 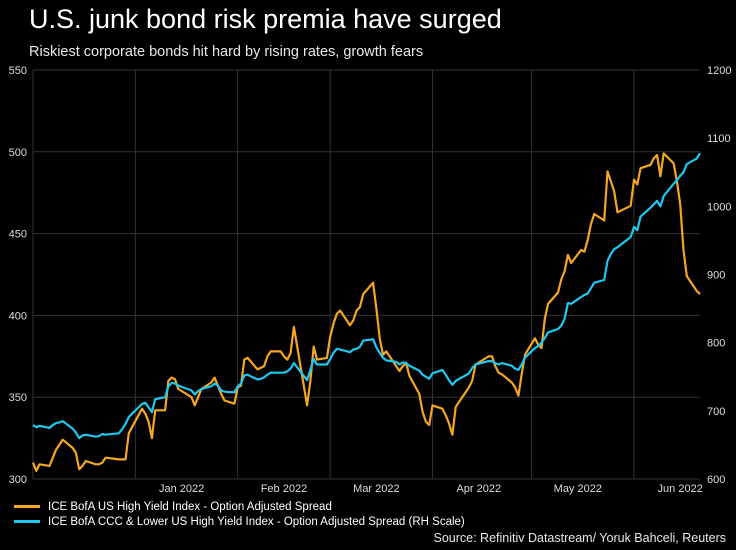 What do you see at coordinates (719, 139) in the screenshot?
I see `y-right-tick-label: 1100` at bounding box center [719, 139].